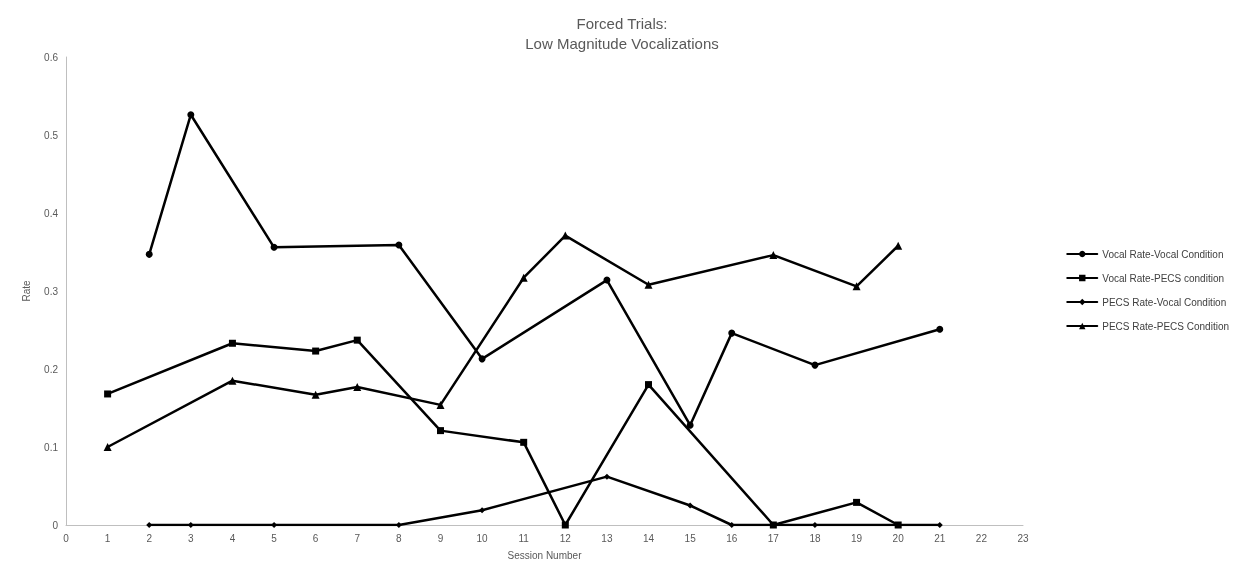 The width and height of the screenshot is (1244, 580). I want to click on x-tick-label: 14, so click(648, 538).